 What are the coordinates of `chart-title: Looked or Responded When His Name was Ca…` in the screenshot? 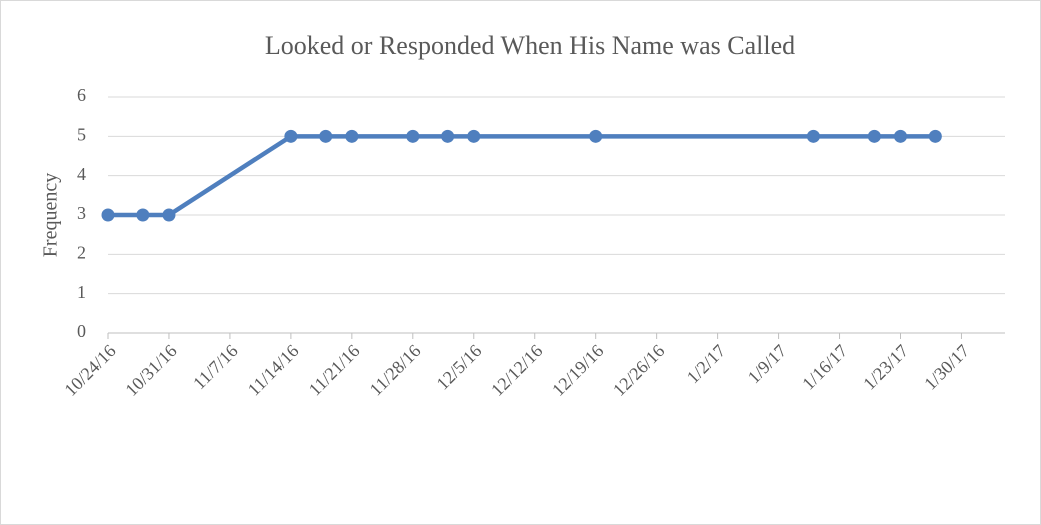 It's located at (530, 45).